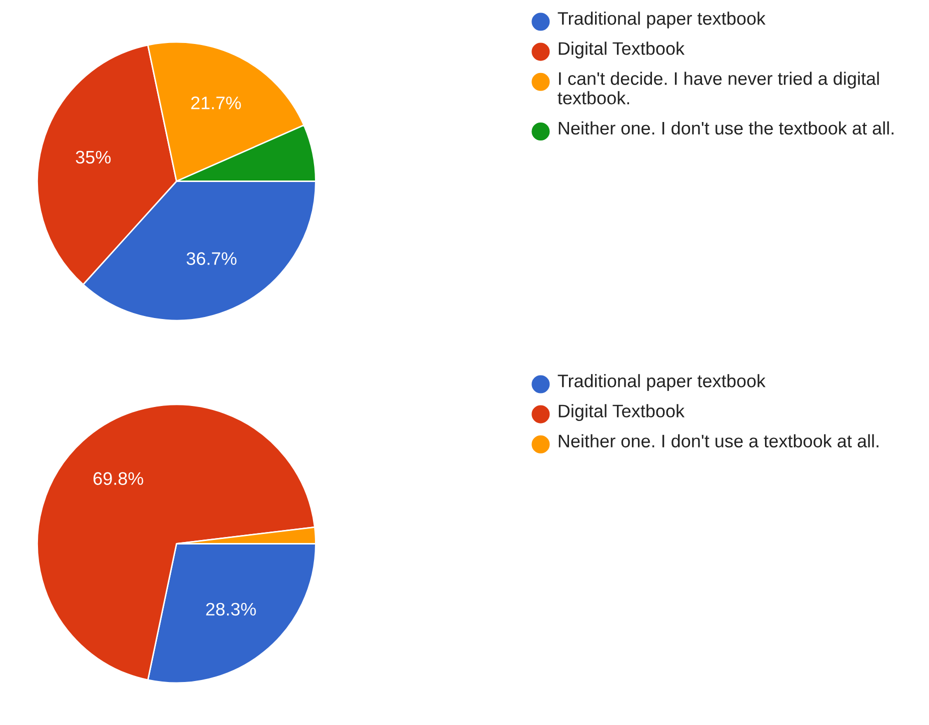 Image resolution: width=929 pixels, height=725 pixels. Describe the element at coordinates (93, 157) in the screenshot. I see `data-label: 35%` at that location.